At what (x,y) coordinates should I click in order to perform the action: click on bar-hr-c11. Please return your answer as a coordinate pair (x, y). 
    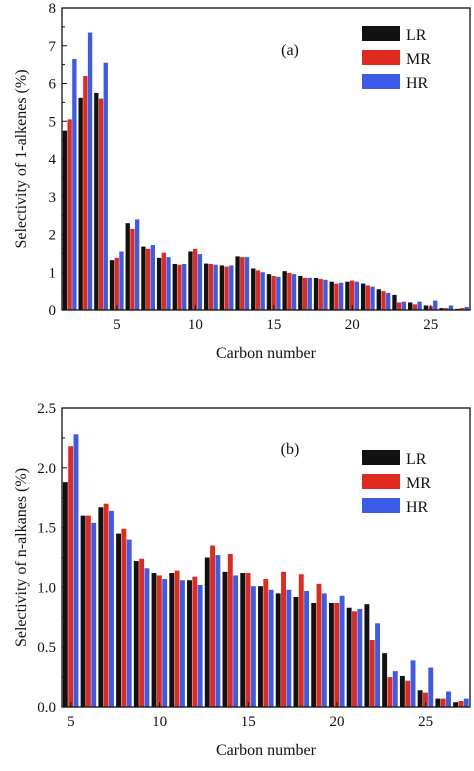
    Looking at the image, I should click on (215, 287).